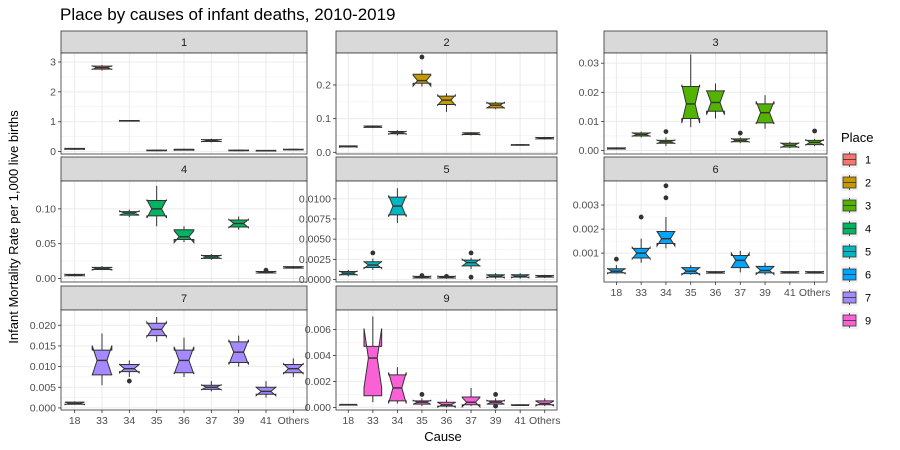 The height and width of the screenshot is (450, 900). I want to click on y-tick-label: 0.0050, so click(315, 240).